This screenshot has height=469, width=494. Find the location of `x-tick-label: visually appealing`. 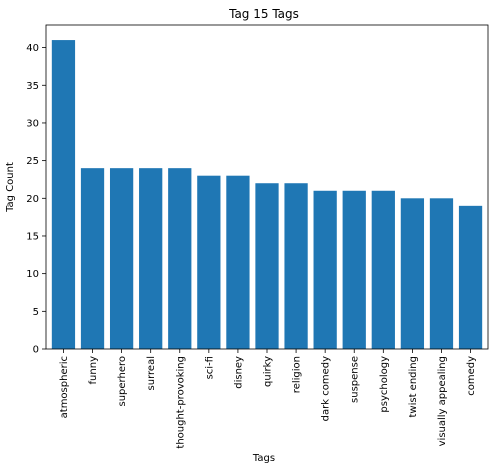

x-tick-label: visually appealing is located at coordinates (442, 401).